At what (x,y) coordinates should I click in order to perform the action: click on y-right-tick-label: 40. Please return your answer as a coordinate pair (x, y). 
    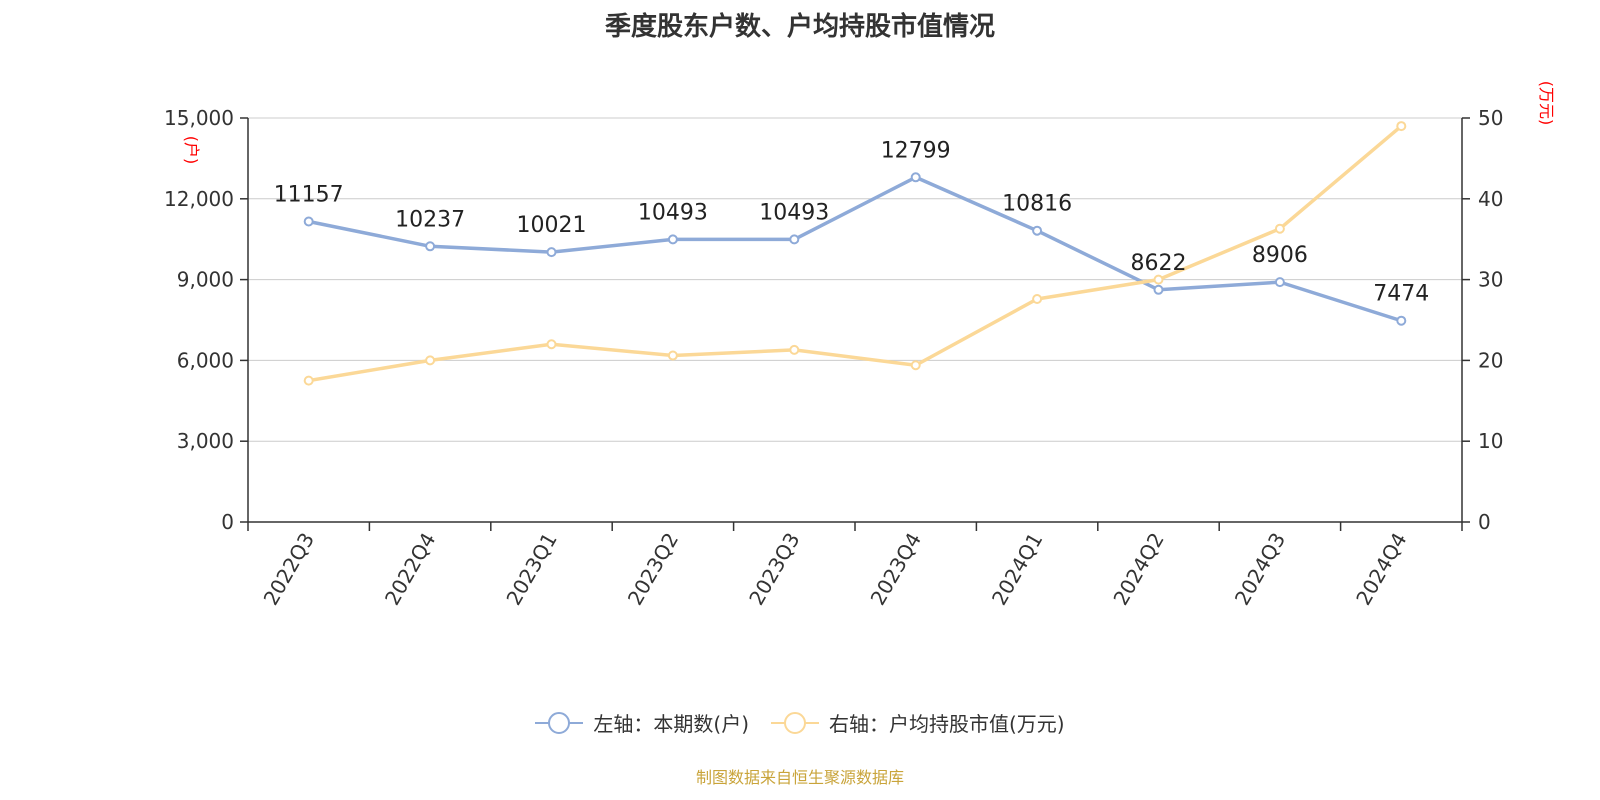
    Looking at the image, I should click on (1490, 199).